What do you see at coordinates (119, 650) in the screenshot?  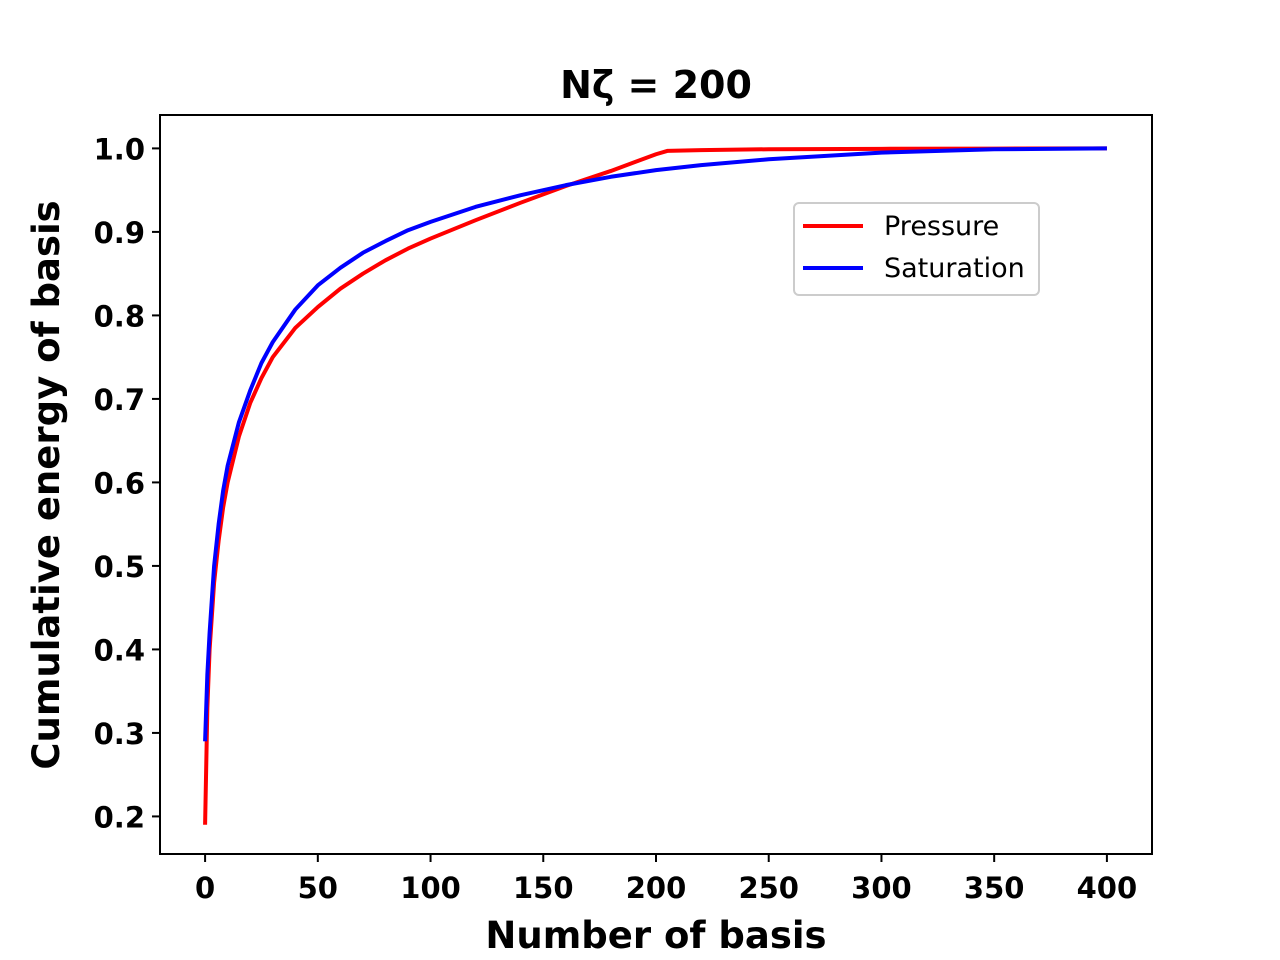 I see `y-tick-label: 0.4` at bounding box center [119, 650].